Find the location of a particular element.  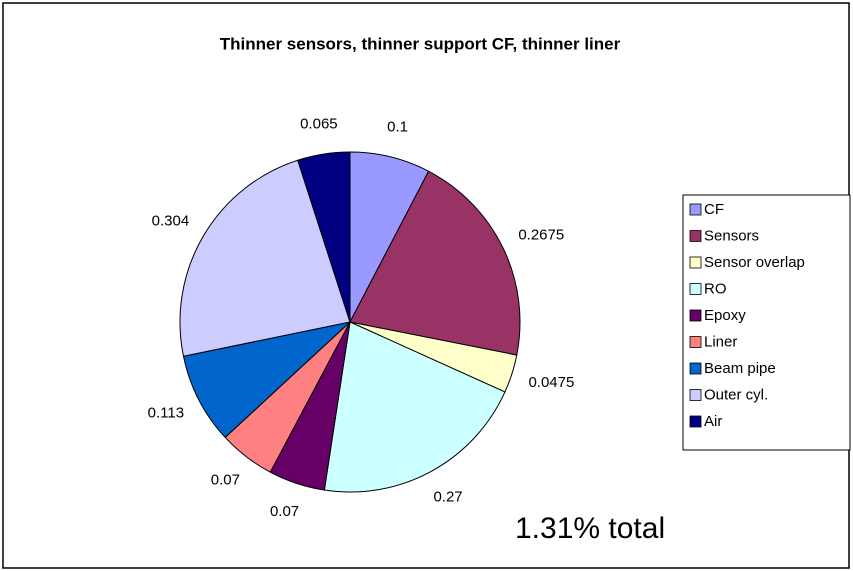

legend-label: RO is located at coordinates (715, 288).